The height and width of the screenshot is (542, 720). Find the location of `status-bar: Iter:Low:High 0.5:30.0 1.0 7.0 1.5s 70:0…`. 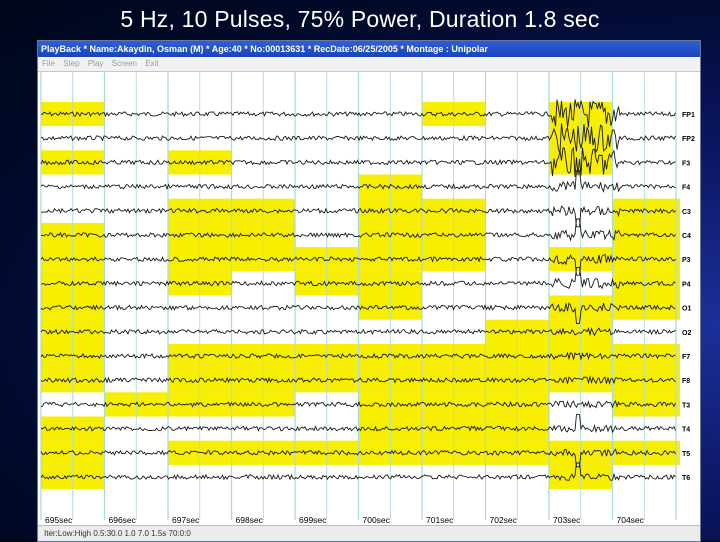

status-bar: Iter:Low:High 0.5:30.0 1.0 7.0 1.5s 70:0… is located at coordinates (369, 533).